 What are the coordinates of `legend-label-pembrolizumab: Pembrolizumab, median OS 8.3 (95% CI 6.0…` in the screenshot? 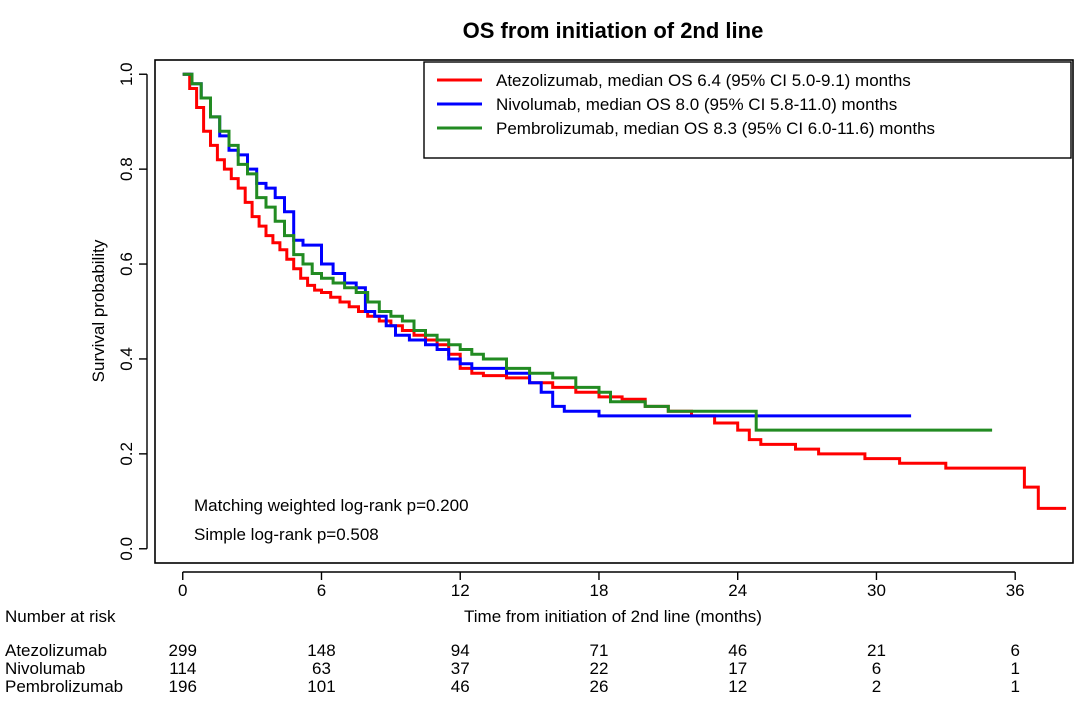 It's located at (715, 128).